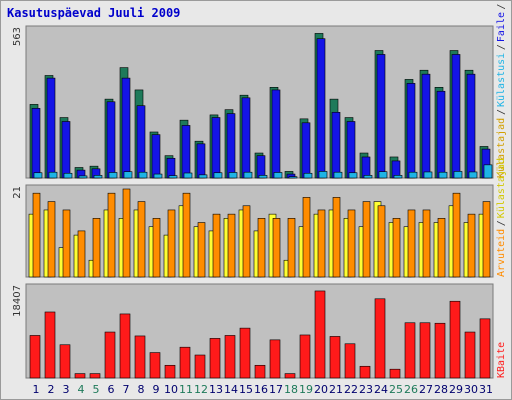 This screenshot has height=400, width=512. What do you see at coordinates (413, 175) in the screenshot?
I see `bar-Külastusi-26` at bounding box center [413, 175].